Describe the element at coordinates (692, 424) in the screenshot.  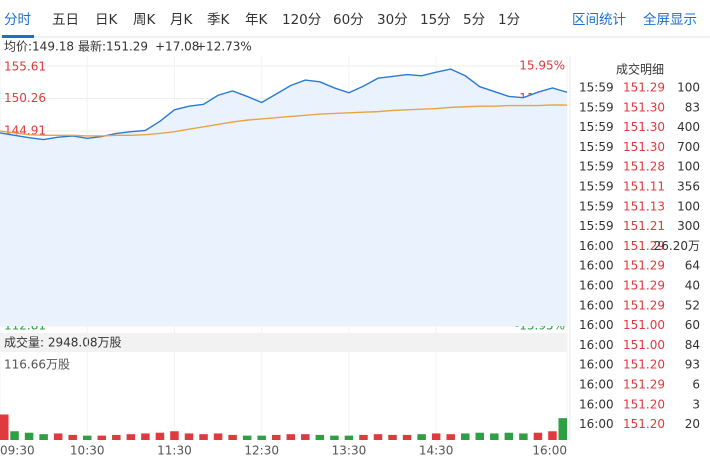
I see `trade-volume: 20` at that location.